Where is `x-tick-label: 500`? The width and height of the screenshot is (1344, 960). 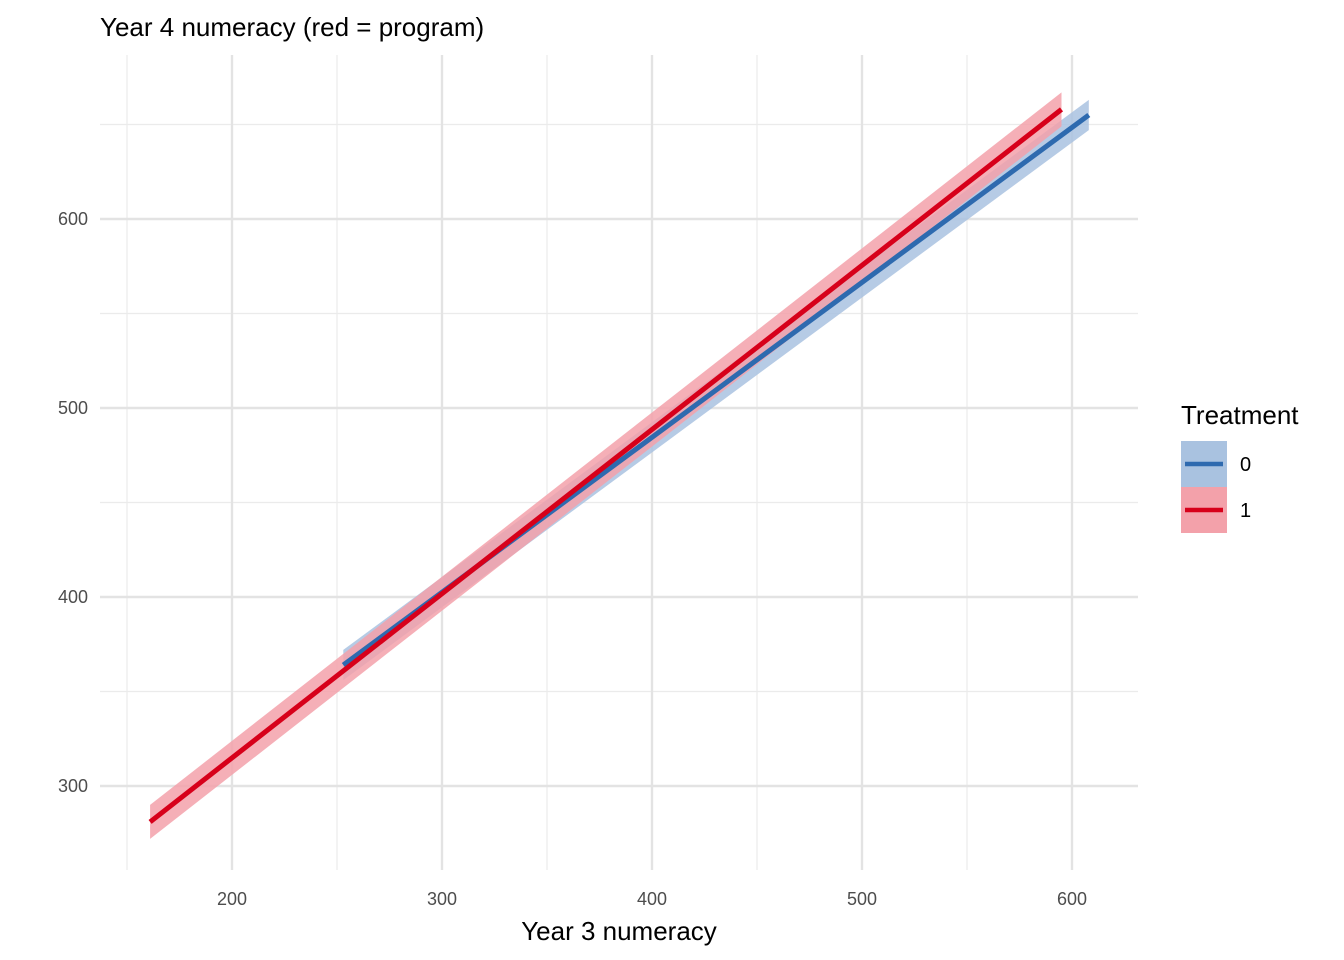 x-tick-label: 500 is located at coordinates (862, 899).